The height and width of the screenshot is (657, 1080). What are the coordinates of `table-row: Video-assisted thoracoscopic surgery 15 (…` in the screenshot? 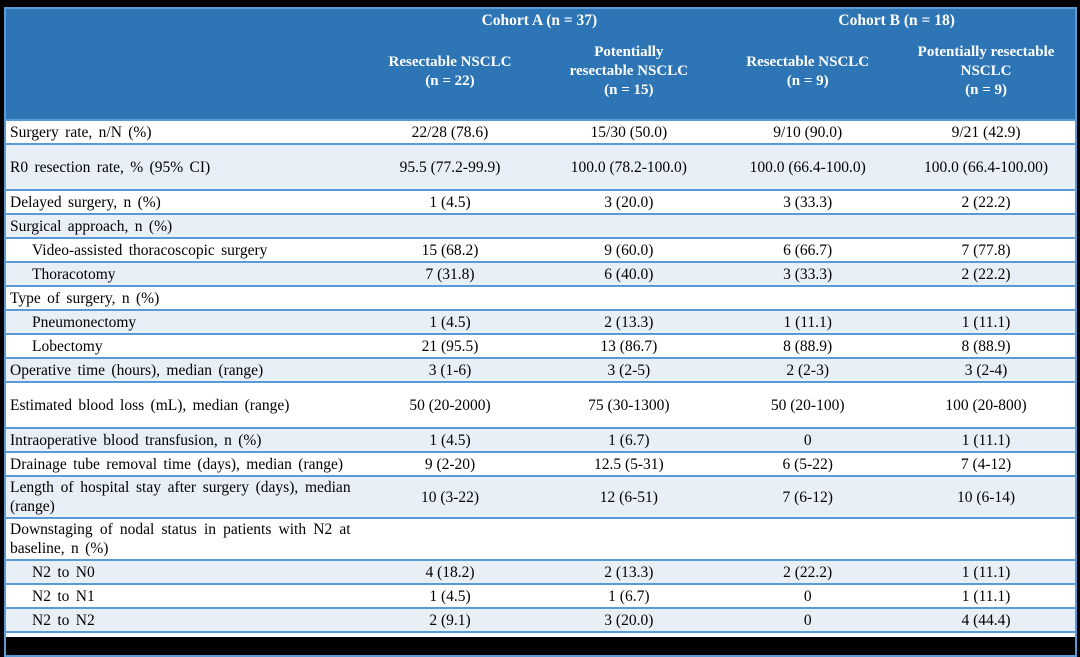 It's located at (540, 249).